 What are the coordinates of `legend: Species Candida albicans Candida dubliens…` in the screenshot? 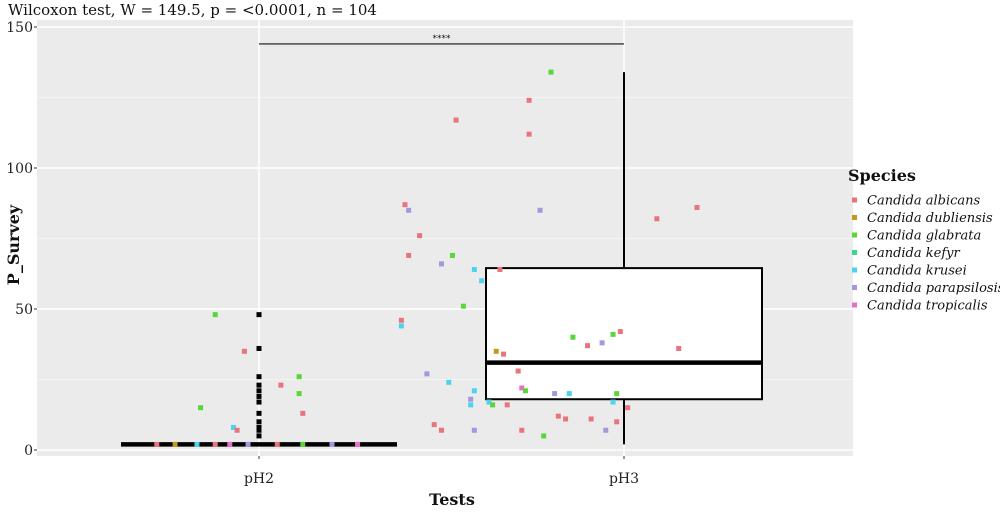 It's located at (924, 240).